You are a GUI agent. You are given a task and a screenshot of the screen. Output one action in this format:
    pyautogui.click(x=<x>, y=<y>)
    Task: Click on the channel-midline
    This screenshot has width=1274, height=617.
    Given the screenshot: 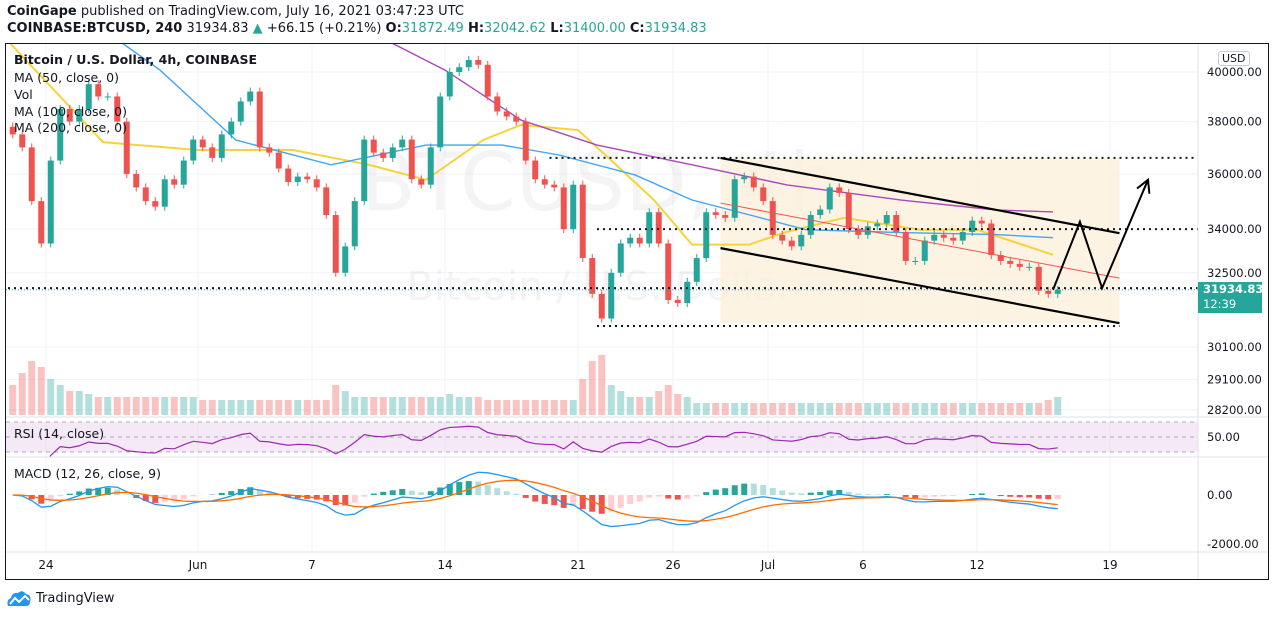 What is the action you would take?
    pyautogui.click(x=920, y=240)
    